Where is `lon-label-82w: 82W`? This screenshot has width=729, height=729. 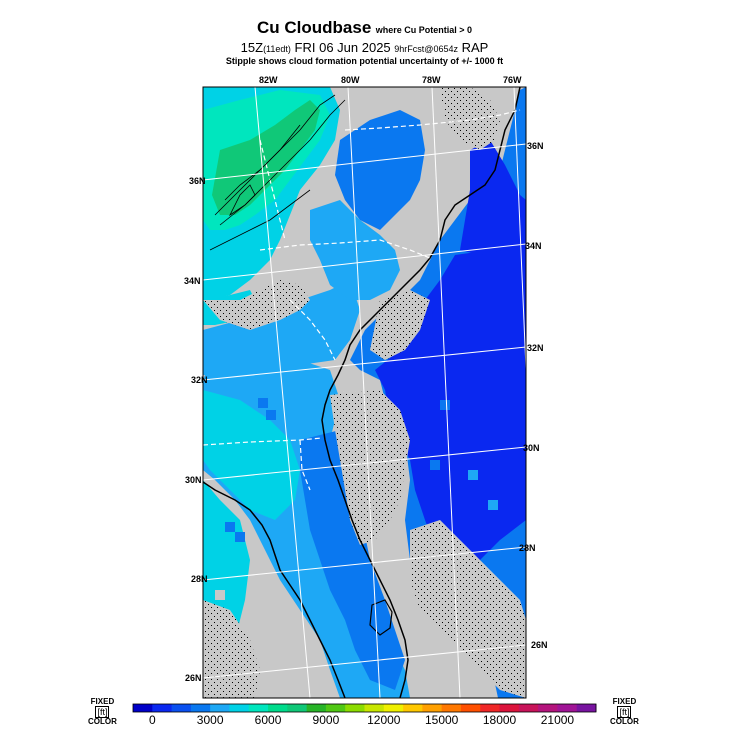 lon-label-82w: 82W is located at coordinates (268, 80).